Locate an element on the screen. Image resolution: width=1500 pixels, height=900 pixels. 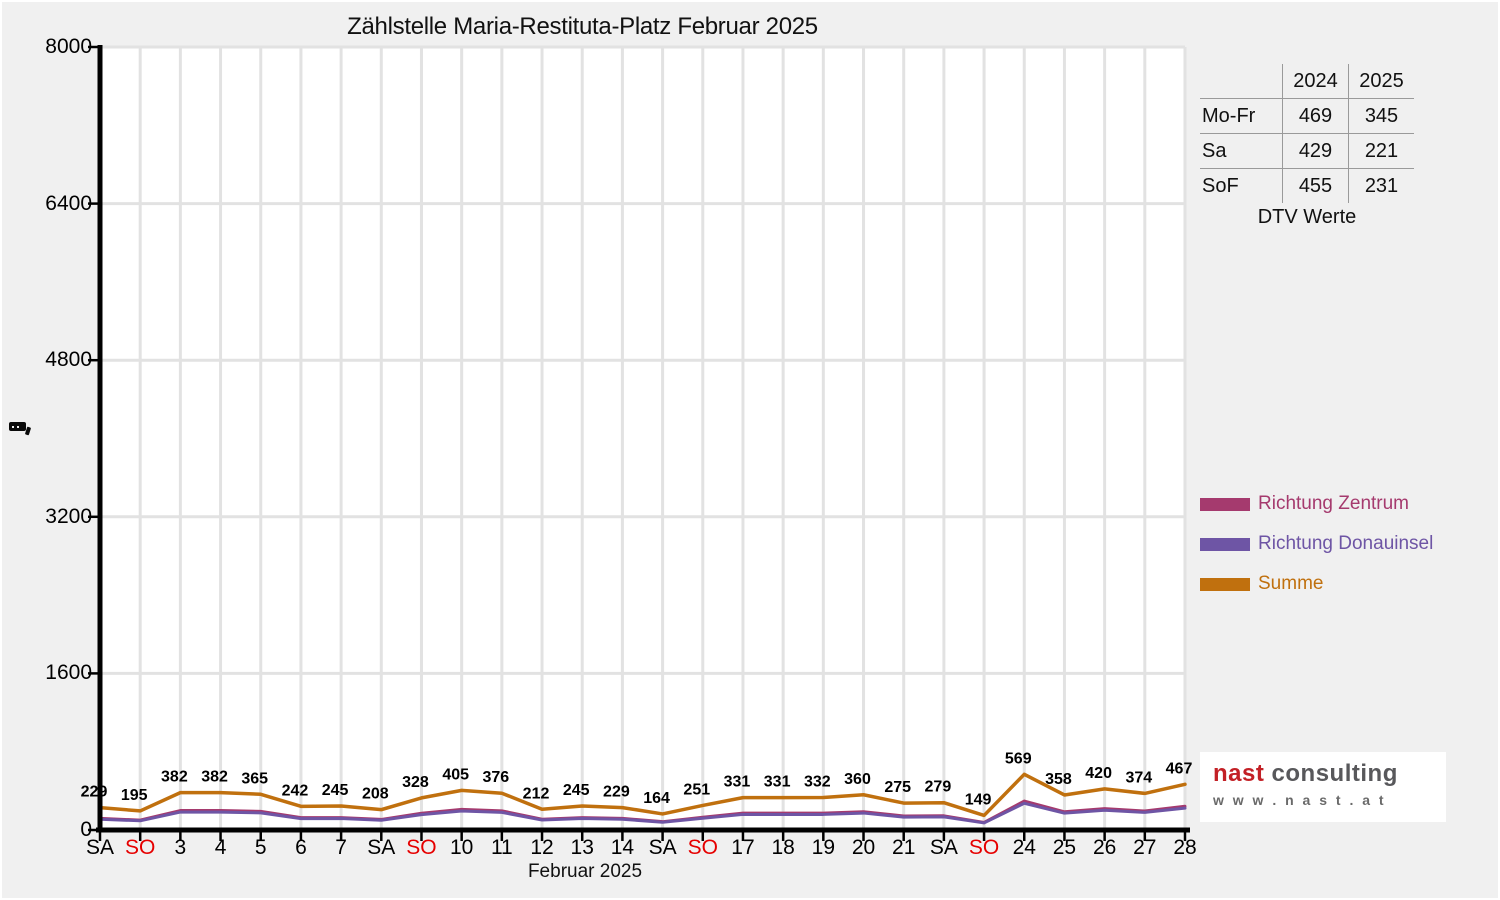
data-label: 569 is located at coordinates (1018, 758).